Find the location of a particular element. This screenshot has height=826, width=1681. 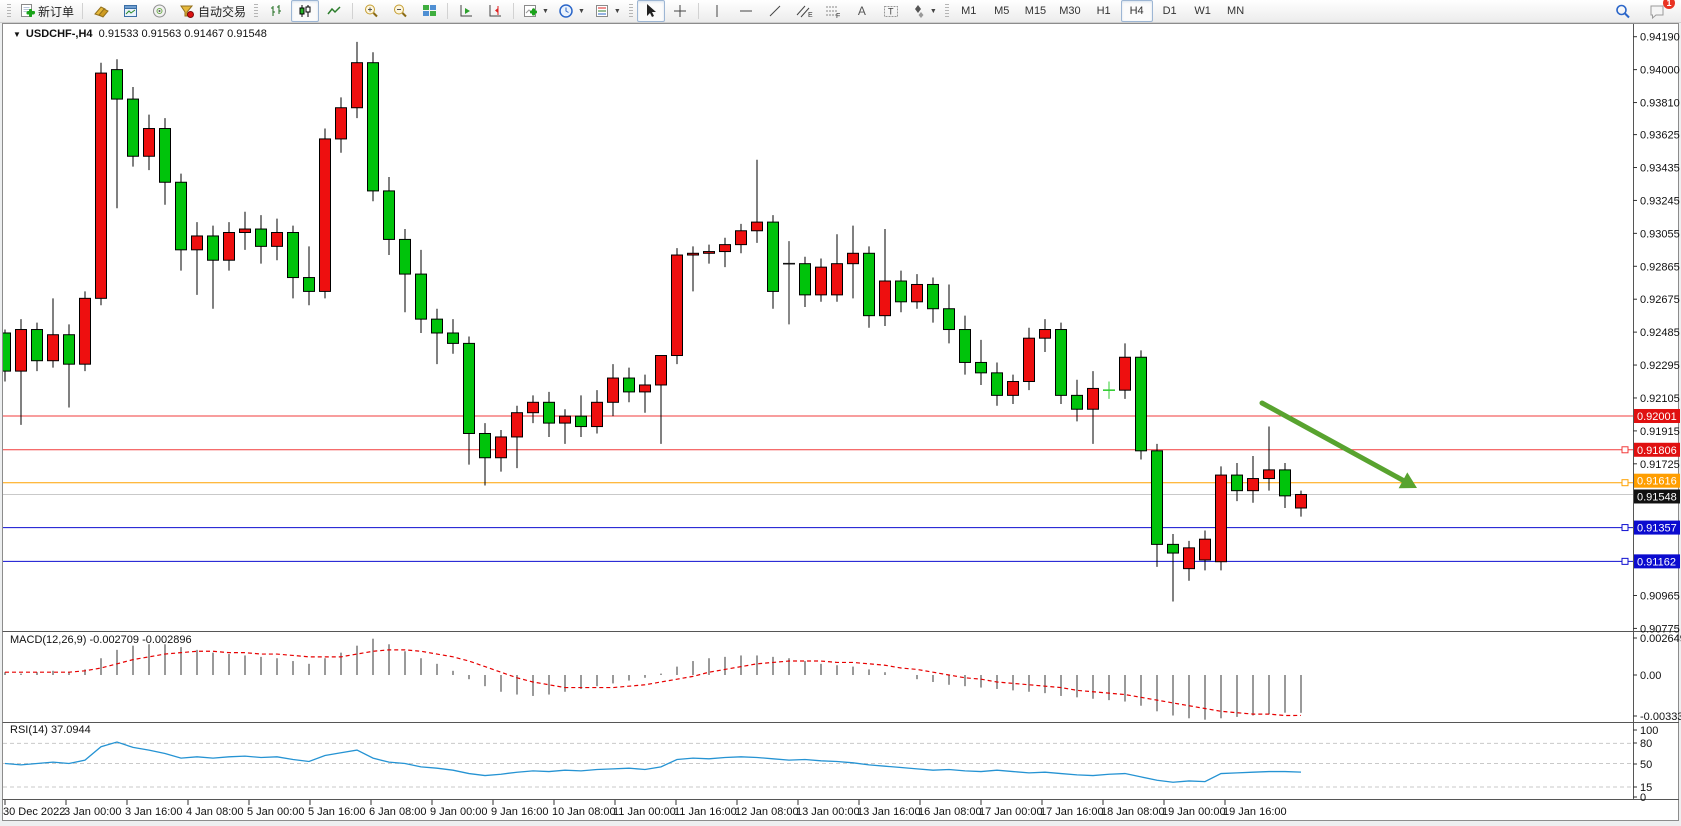

market-watch-button is located at coordinates (101, 11).